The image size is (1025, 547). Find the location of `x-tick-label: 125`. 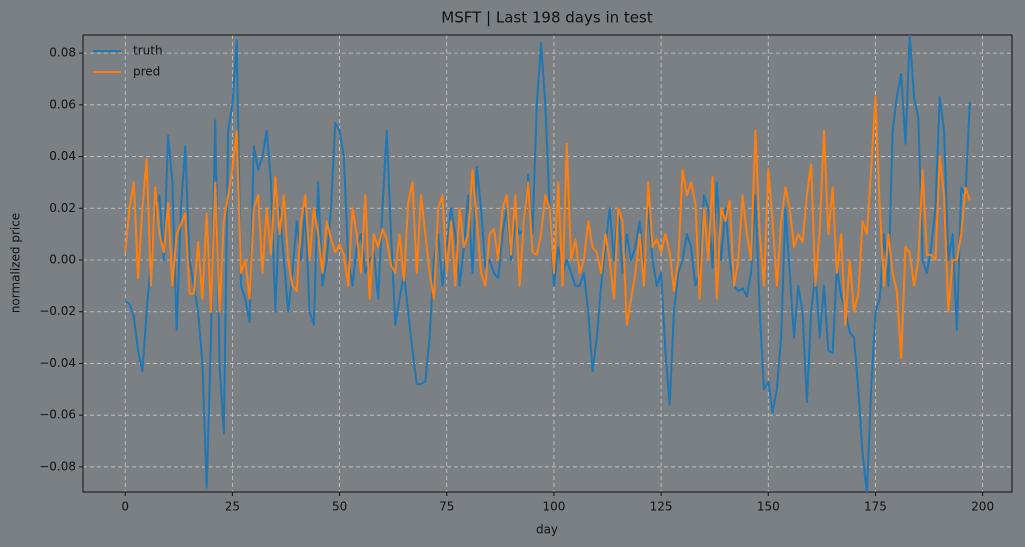

x-tick-label: 125 is located at coordinates (661, 507).